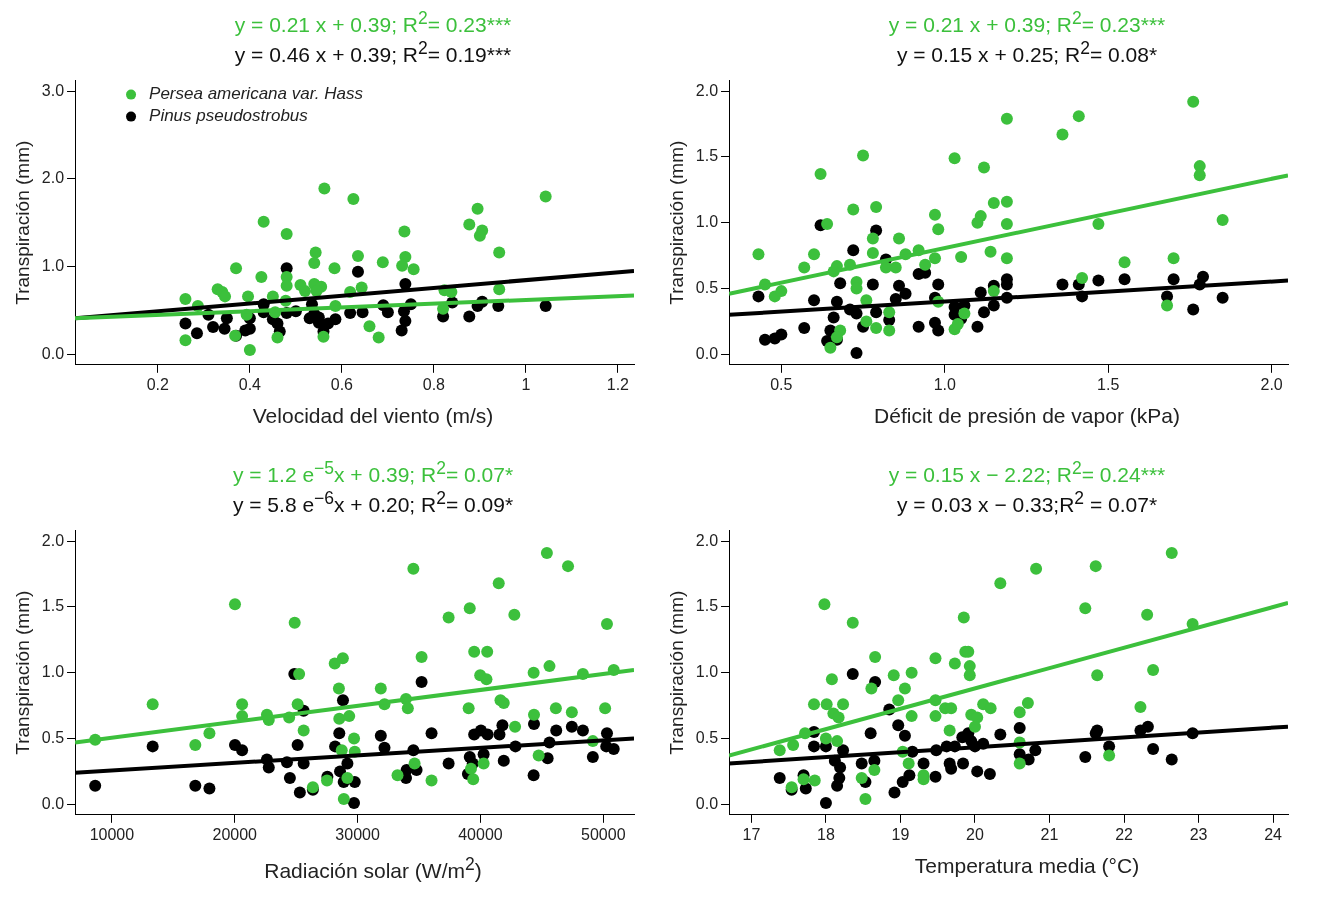 The image size is (1320, 903). I want to click on x-tick-label: 18, so click(826, 834).